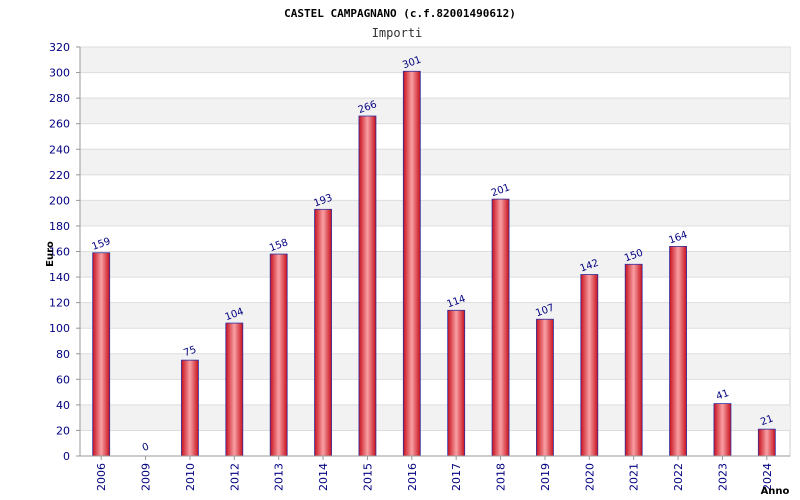 This screenshot has height=500, width=800. I want to click on y-tick-label: 180, so click(59, 226).